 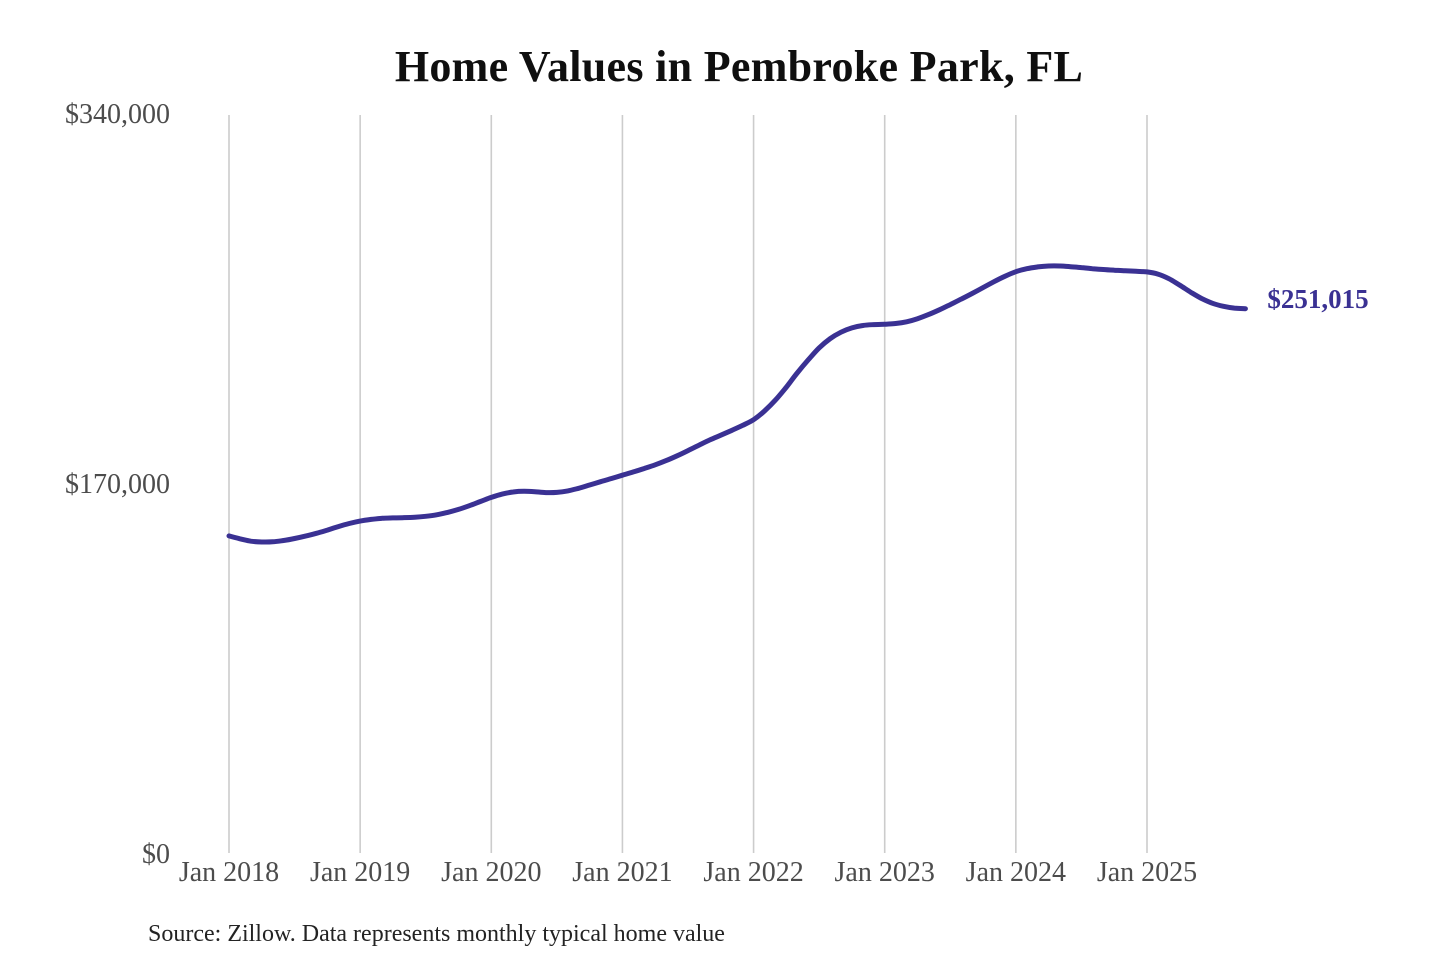 What do you see at coordinates (117, 484) in the screenshot?
I see `y-axis-tick-label: $170,000` at bounding box center [117, 484].